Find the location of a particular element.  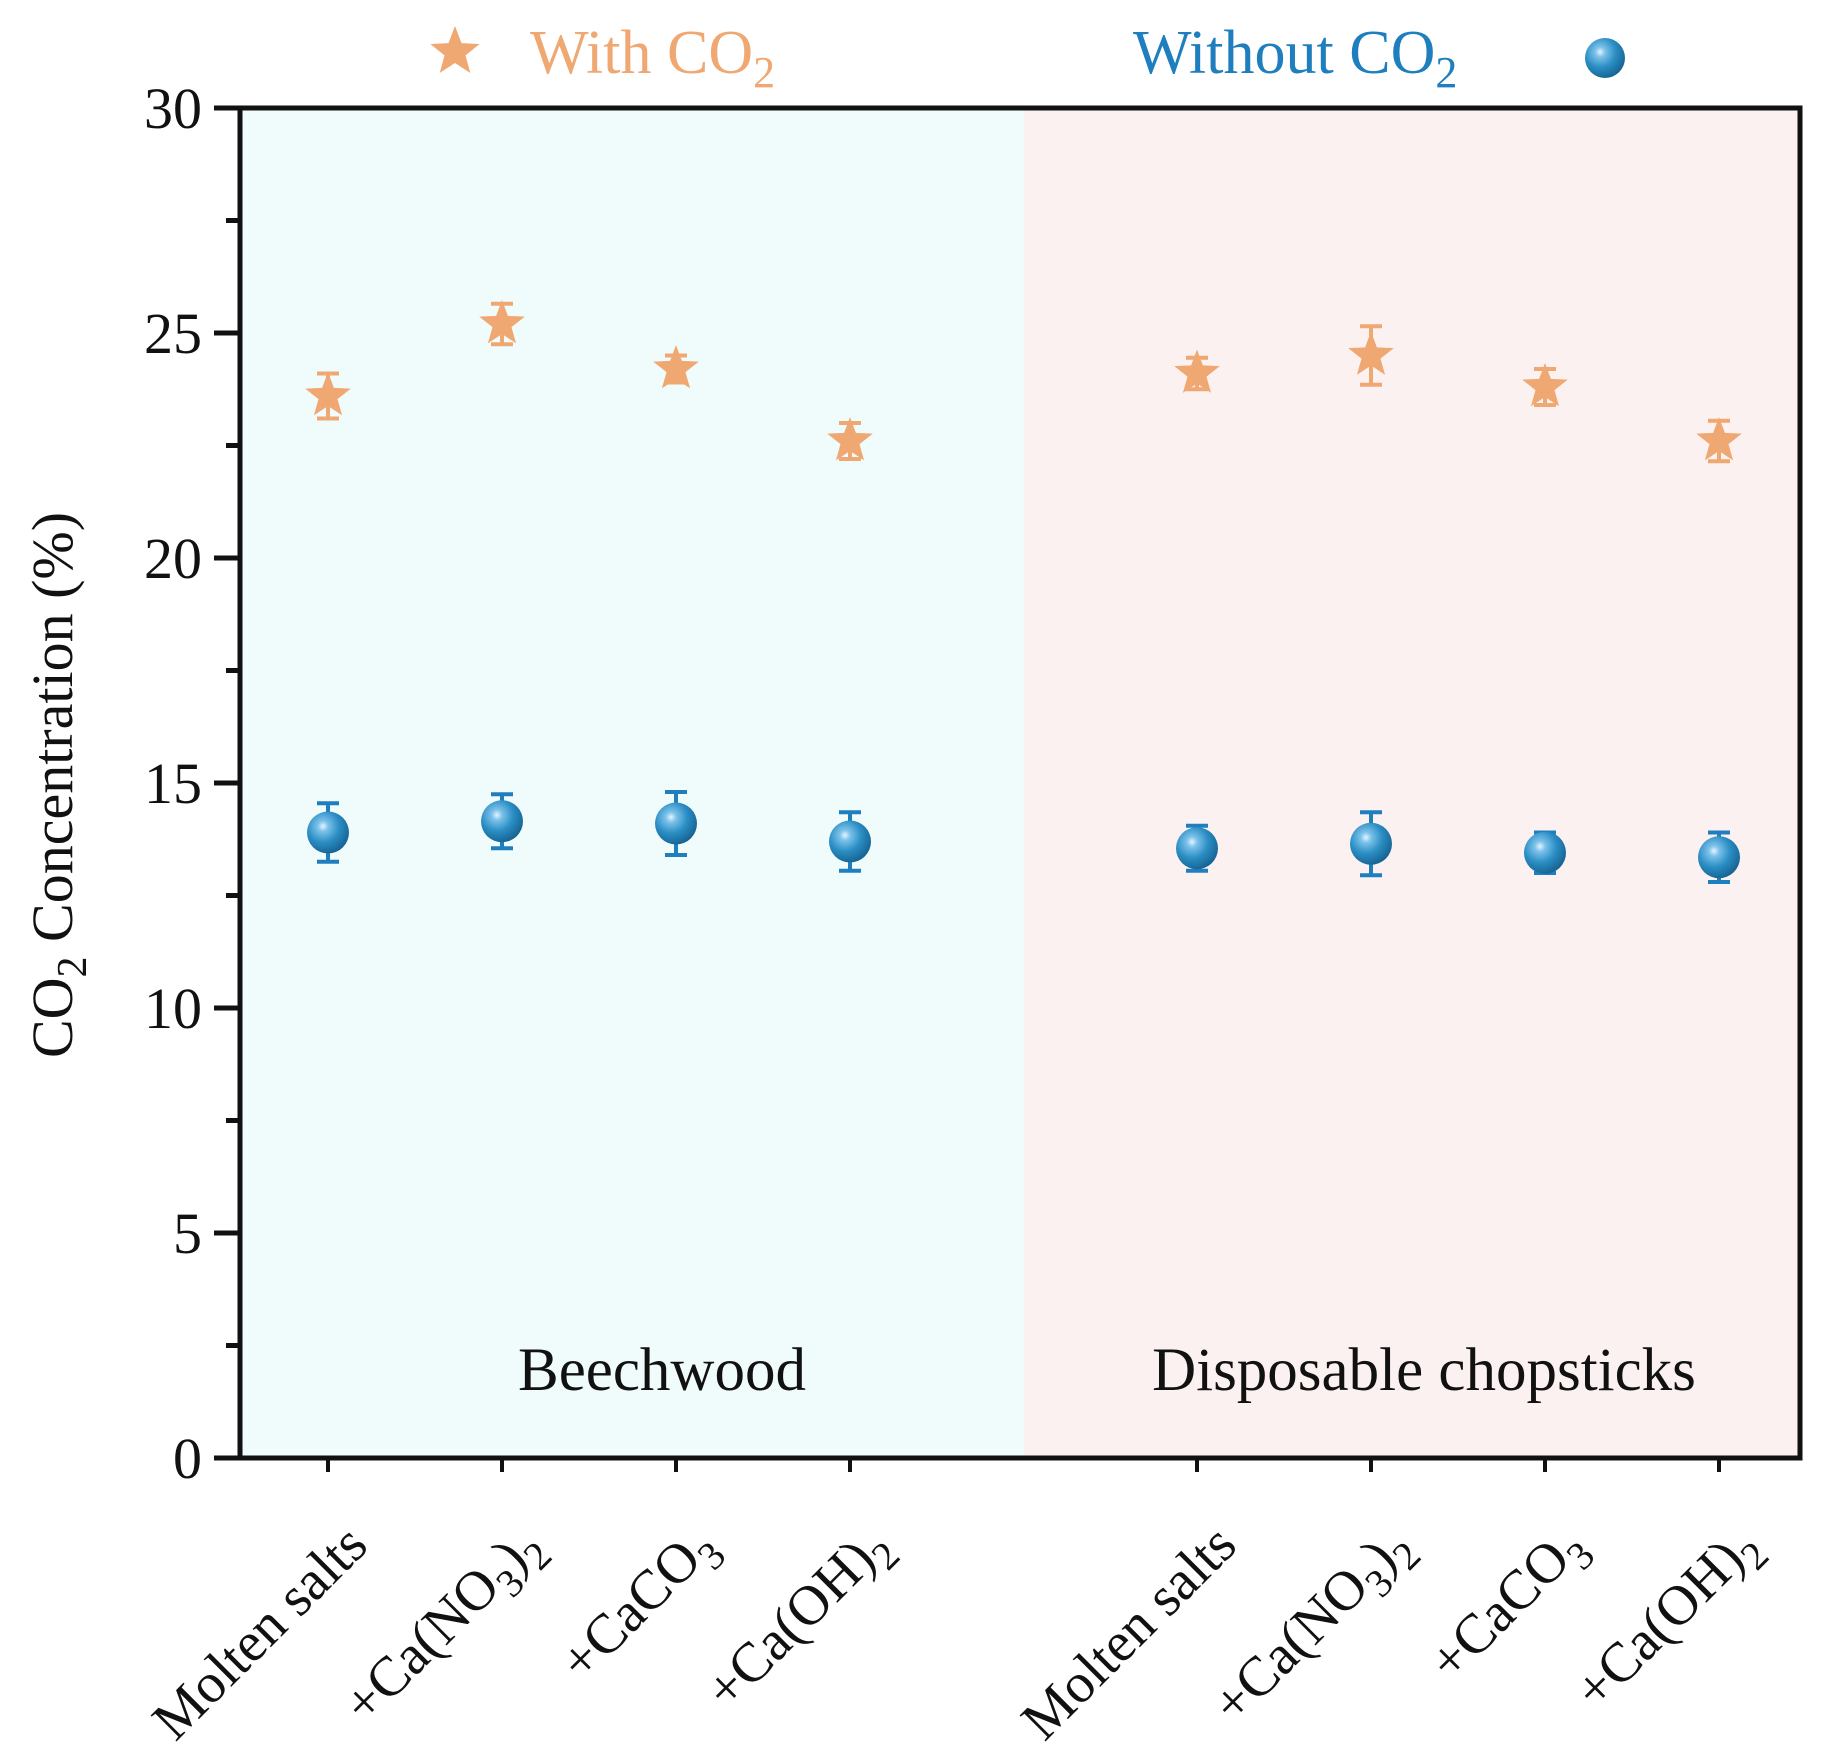

legend-with-sub: 2 is located at coordinates (764, 72).